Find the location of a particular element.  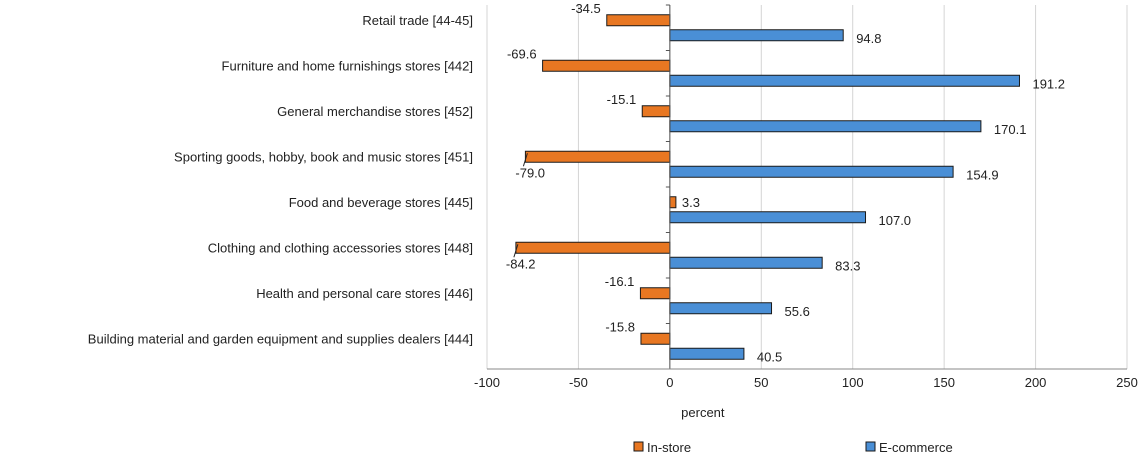

x-tick-label: -50 is located at coordinates (578, 382).